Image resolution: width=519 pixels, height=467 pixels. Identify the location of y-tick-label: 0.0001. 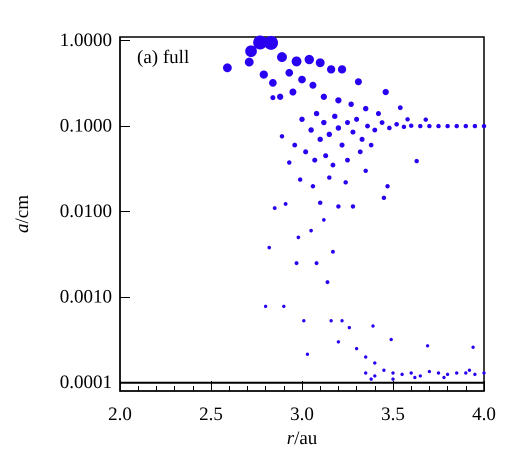
(86, 383).